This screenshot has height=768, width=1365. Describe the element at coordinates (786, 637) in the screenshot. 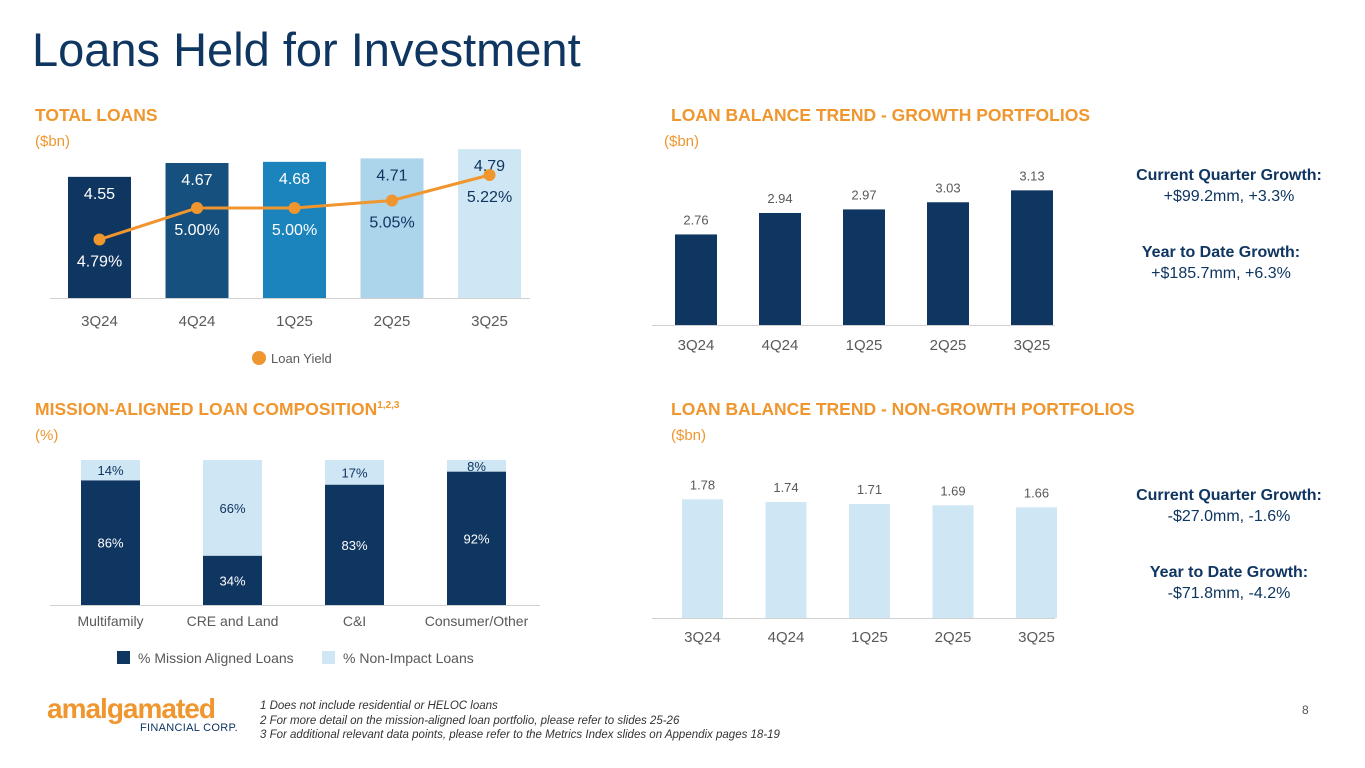

I see `nongrowth-x-tick: 4Q24` at that location.